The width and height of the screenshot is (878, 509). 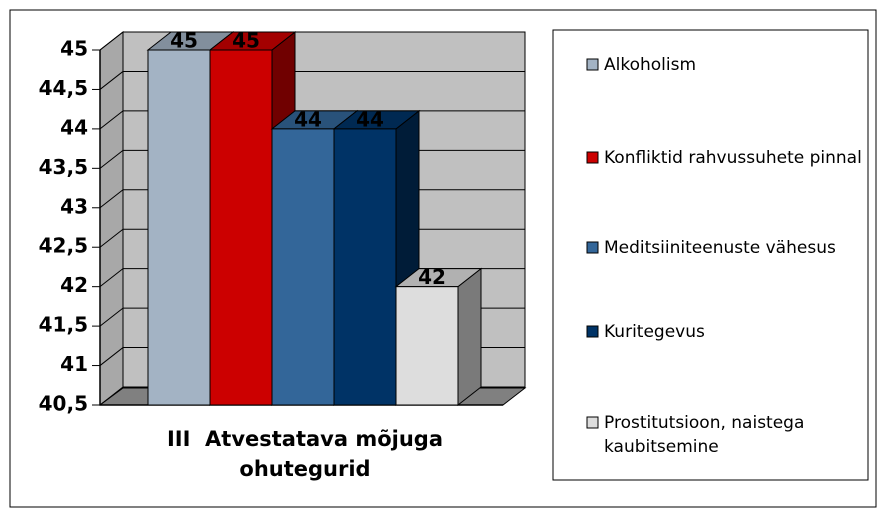 I want to click on legend-label: Kuritegevus, so click(x=654, y=332).